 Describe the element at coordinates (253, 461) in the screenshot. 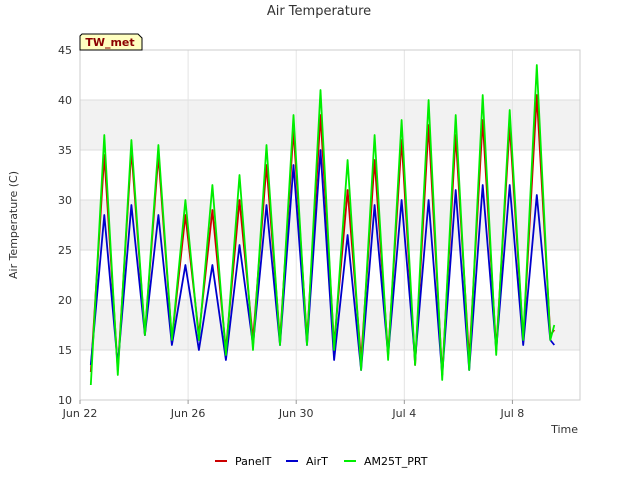

I see `legend-label: PanelT` at that location.